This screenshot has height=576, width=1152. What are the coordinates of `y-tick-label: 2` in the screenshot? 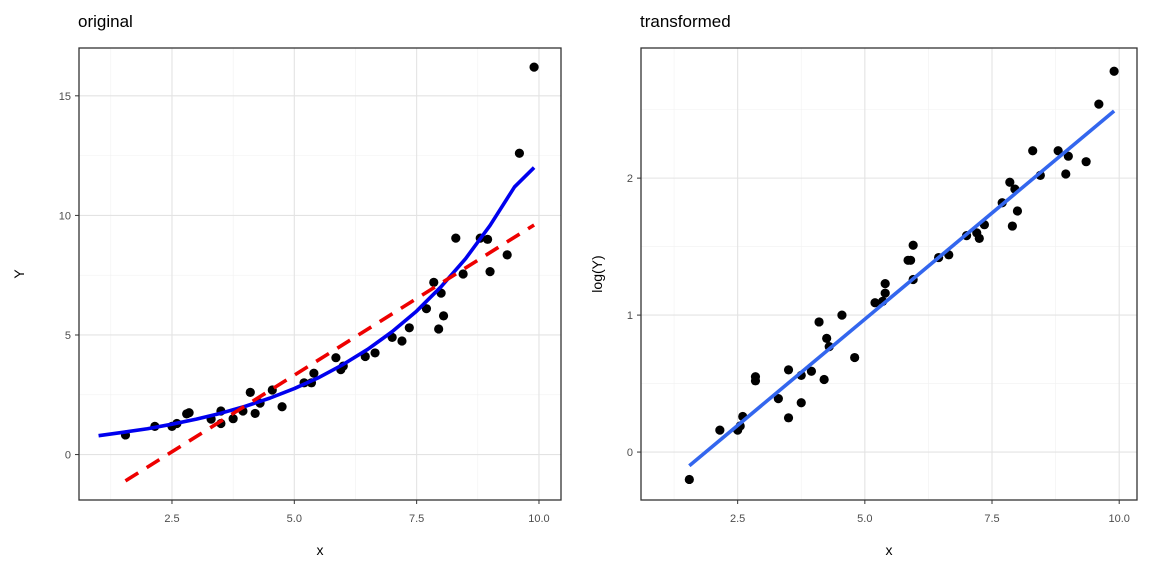 It's located at (630, 179).